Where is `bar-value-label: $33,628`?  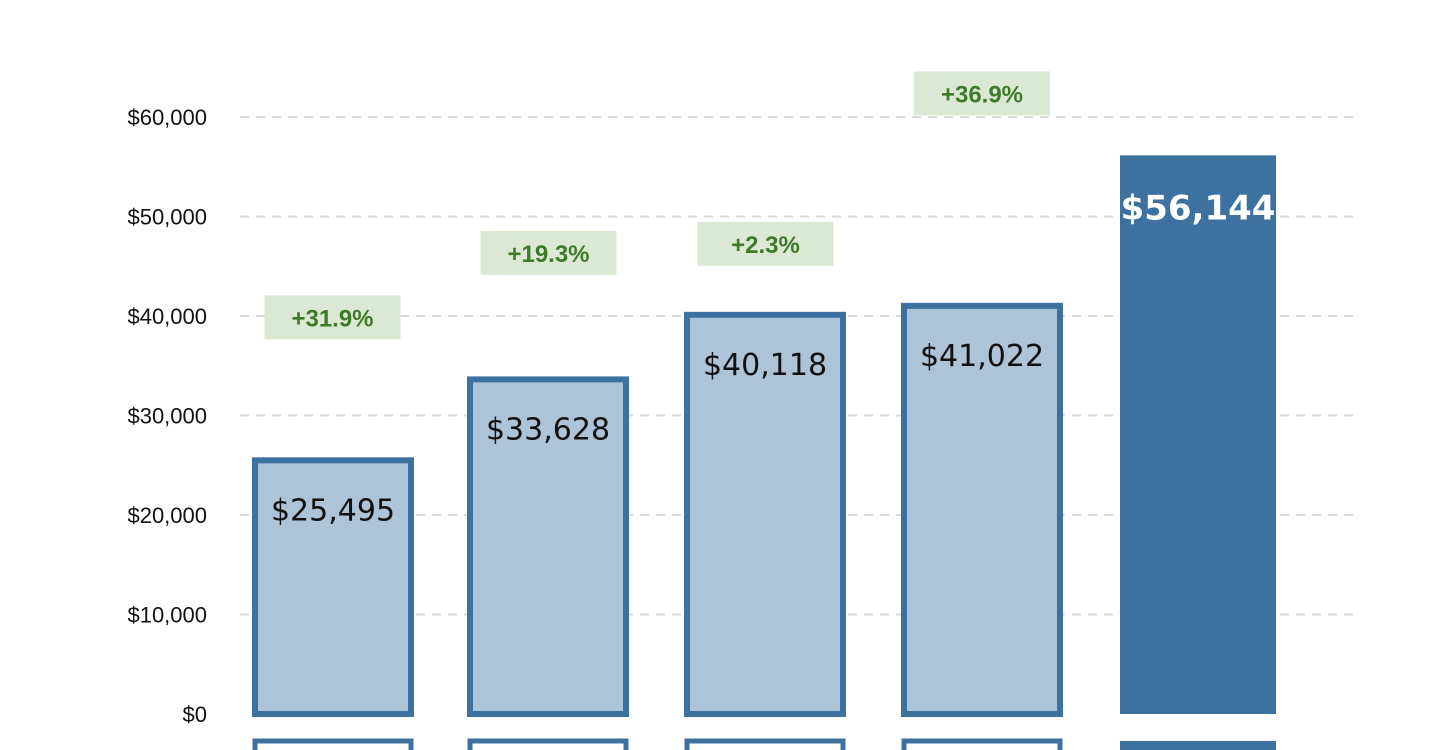 bar-value-label: $33,628 is located at coordinates (548, 429).